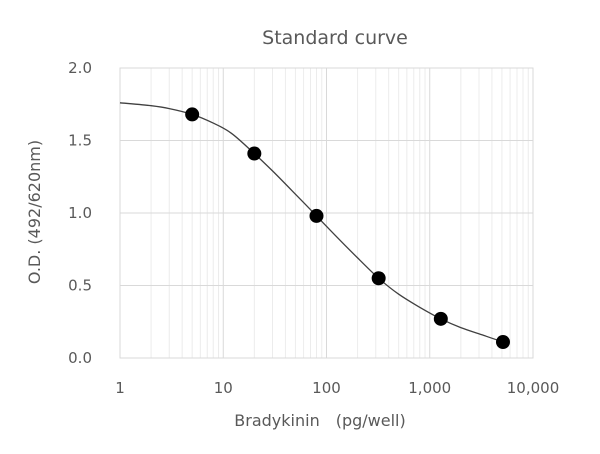 This screenshot has height=454, width=600. What do you see at coordinates (319, 420) in the screenshot?
I see `x-axis-label: Bradykinin (pg/well)` at bounding box center [319, 420].